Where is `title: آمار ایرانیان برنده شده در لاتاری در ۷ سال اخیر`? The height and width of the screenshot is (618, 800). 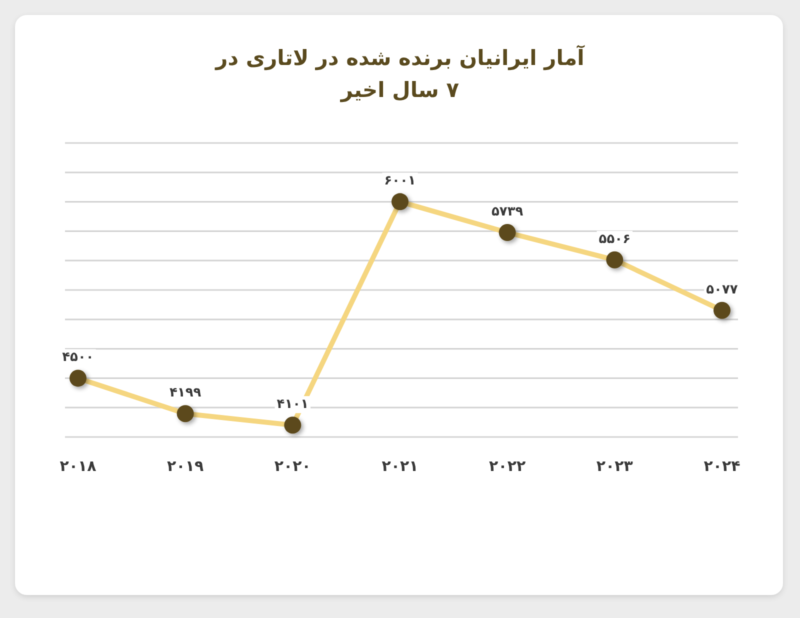
title: آمار ایرانیان برنده شده در لاتاری در ۷ سال اخیر is located at coordinates (400, 74).